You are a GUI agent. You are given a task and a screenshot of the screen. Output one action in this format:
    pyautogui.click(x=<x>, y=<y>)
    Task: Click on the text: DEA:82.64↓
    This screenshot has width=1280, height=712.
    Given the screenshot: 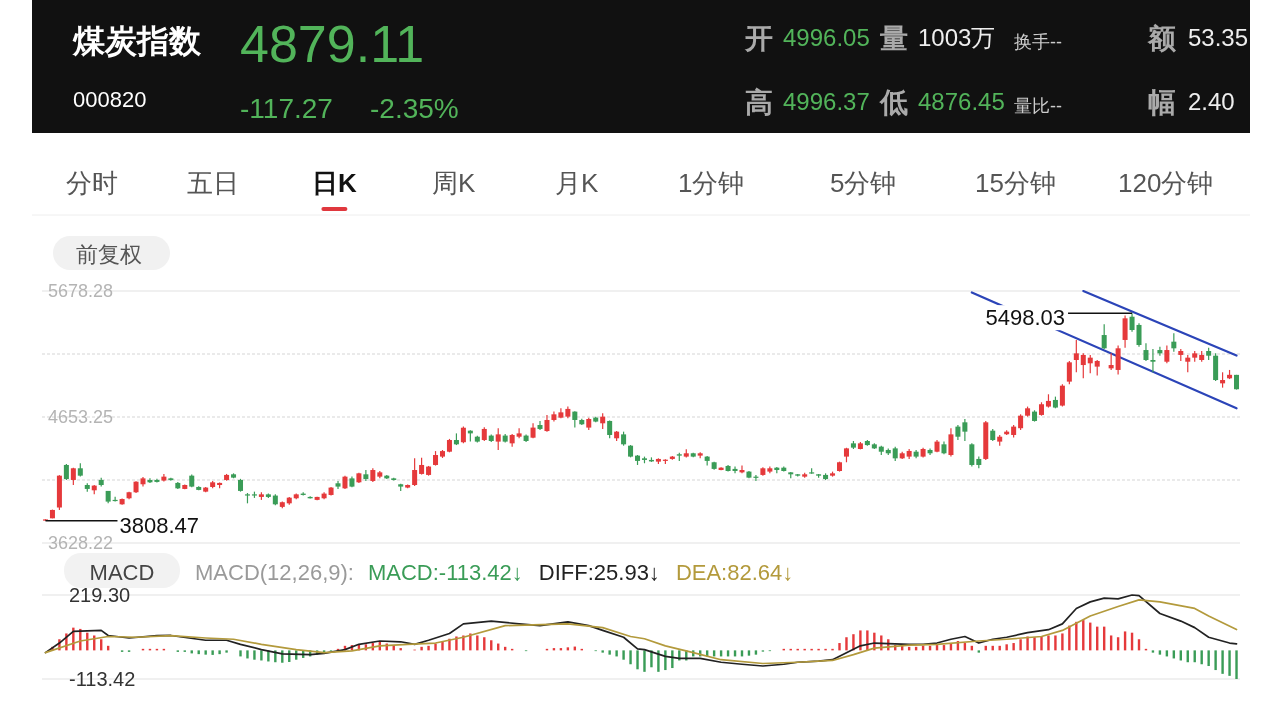 What is the action you would take?
    pyautogui.click(x=734, y=572)
    